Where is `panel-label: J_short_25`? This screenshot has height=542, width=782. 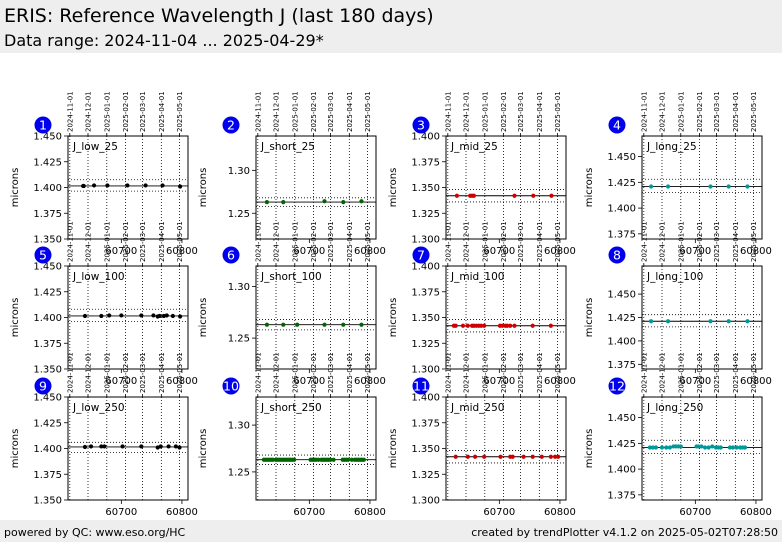 panel-label: J_short_25 is located at coordinates (287, 147).